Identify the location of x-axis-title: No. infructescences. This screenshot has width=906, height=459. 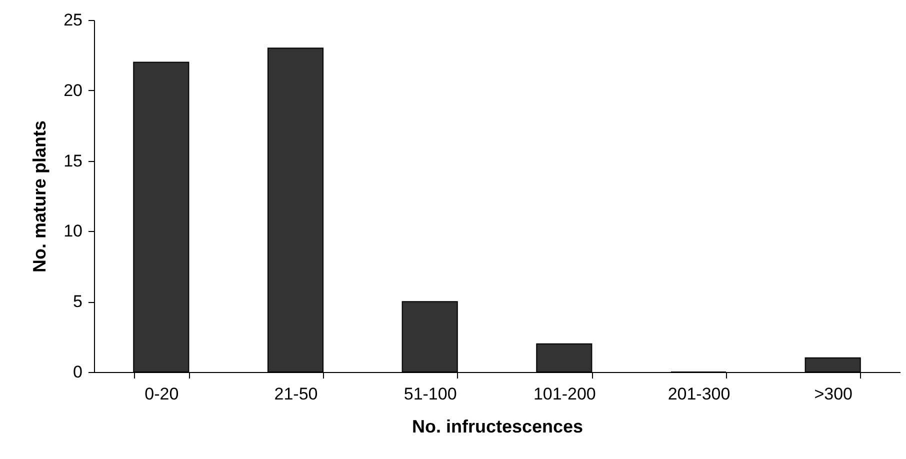
(498, 426).